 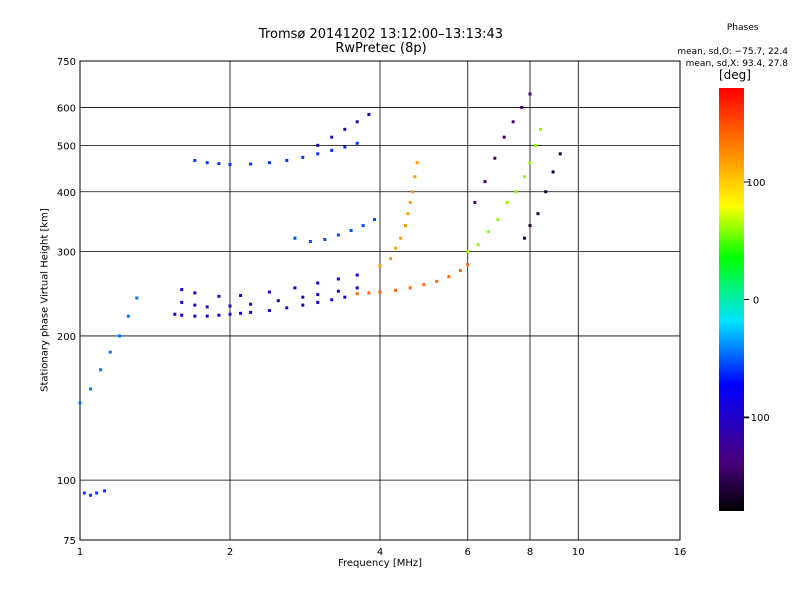 I want to click on y-tick-label: 500, so click(x=66, y=146).